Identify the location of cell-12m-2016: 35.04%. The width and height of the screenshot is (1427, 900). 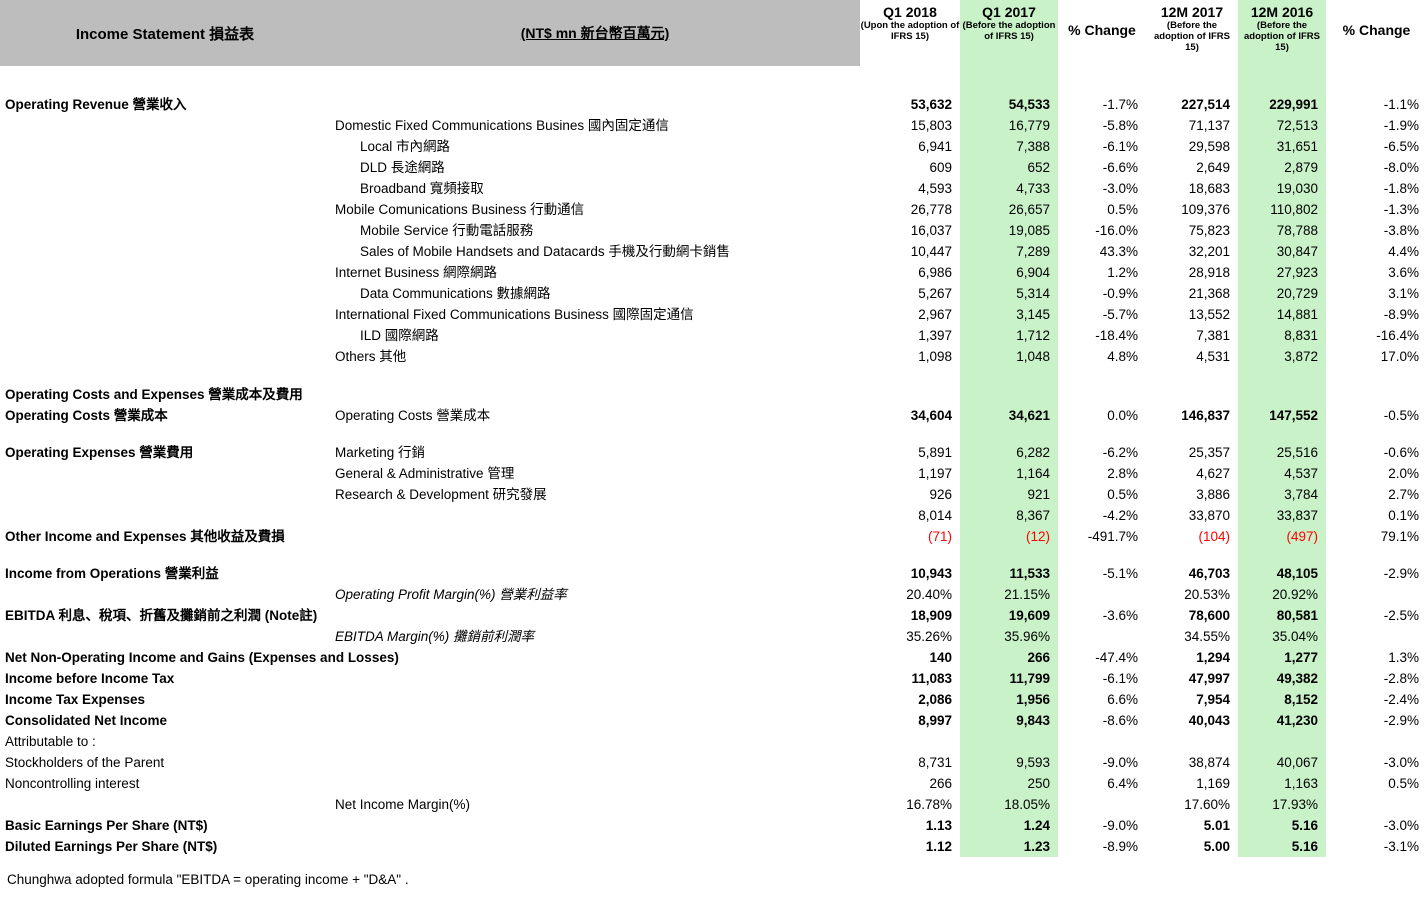
(1295, 636).